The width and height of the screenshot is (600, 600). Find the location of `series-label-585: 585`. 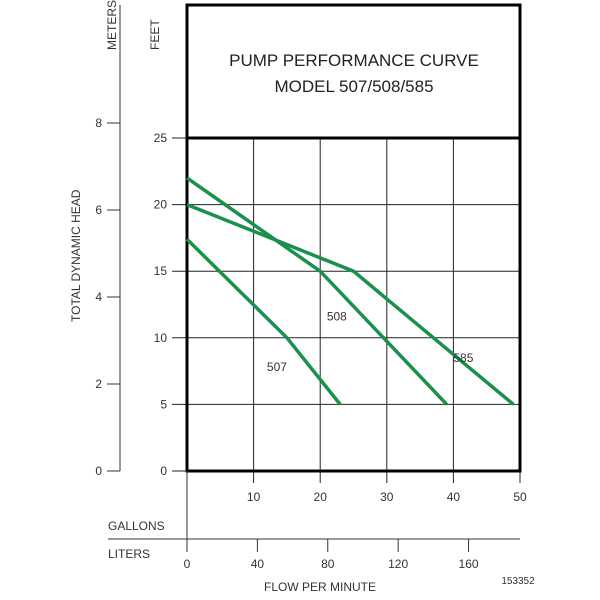

series-label-585: 585 is located at coordinates (463, 358).